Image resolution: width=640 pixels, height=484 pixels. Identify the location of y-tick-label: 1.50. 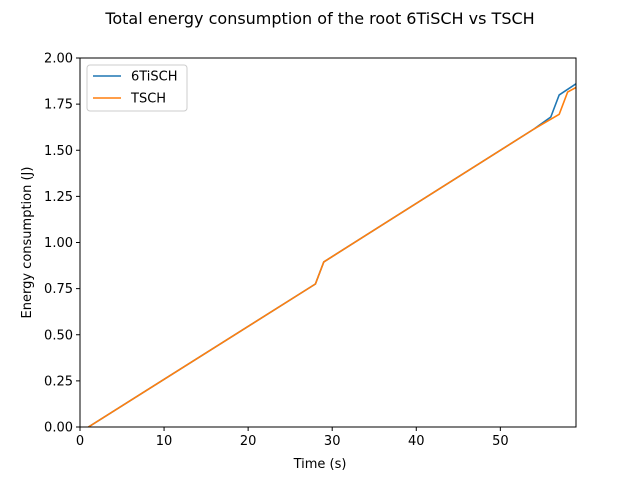
(58, 151).